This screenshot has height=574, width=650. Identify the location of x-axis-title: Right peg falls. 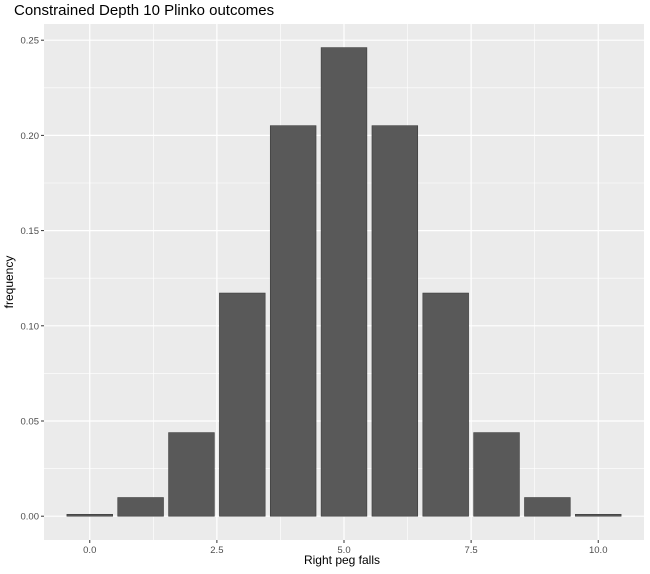
(342, 560).